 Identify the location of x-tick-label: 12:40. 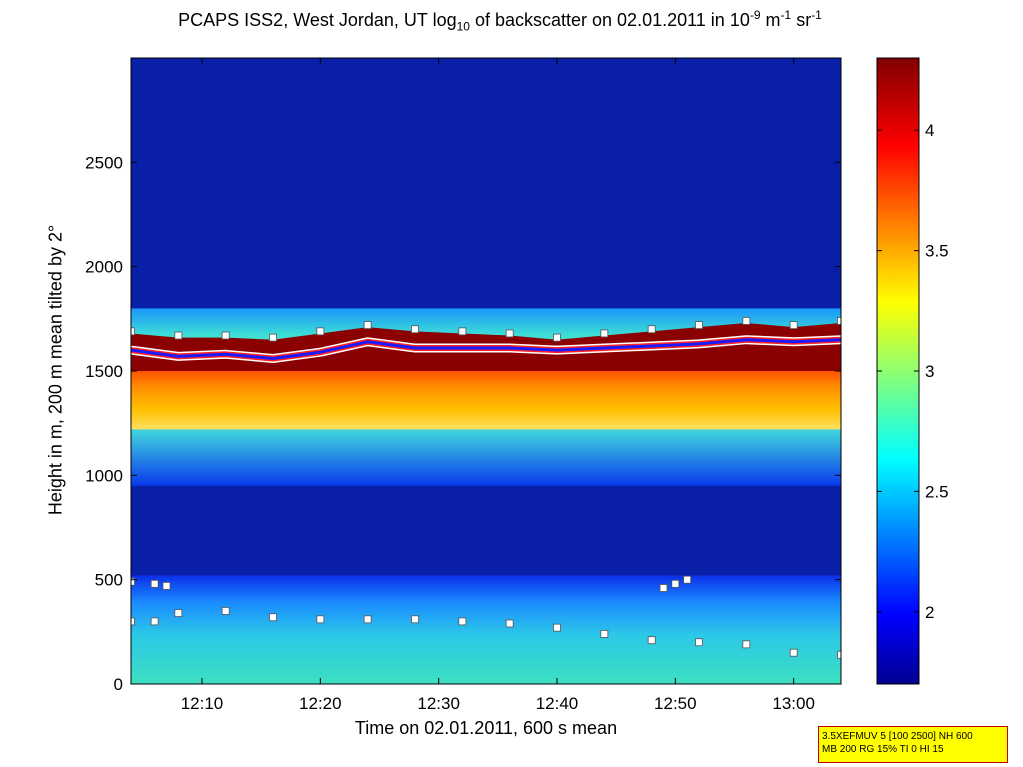
(557, 703).